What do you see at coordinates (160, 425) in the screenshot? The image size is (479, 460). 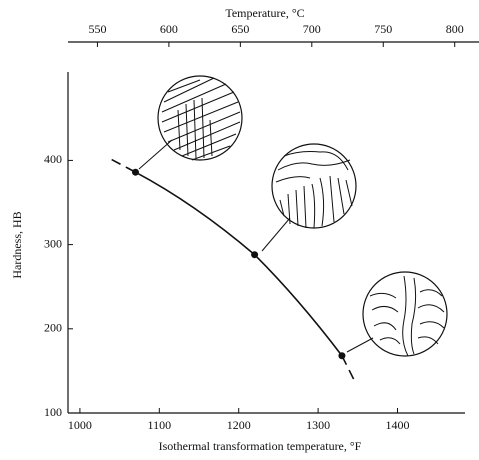 I see `x-tick-label: 1100` at bounding box center [160, 425].